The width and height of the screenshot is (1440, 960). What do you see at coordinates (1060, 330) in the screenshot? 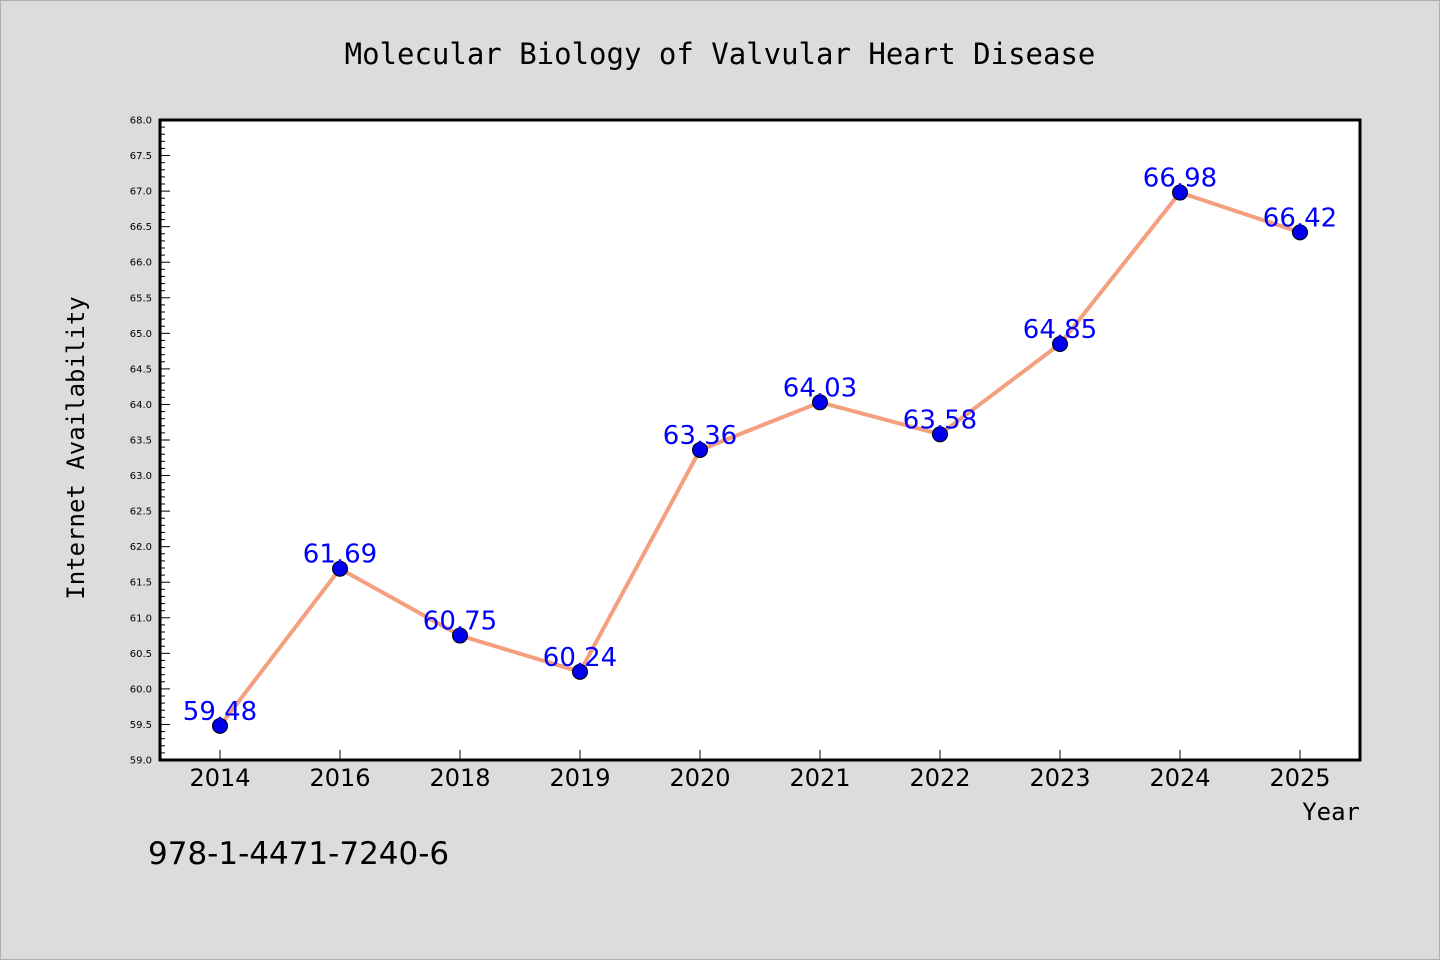
I see `data-label: 64.85` at bounding box center [1060, 330].